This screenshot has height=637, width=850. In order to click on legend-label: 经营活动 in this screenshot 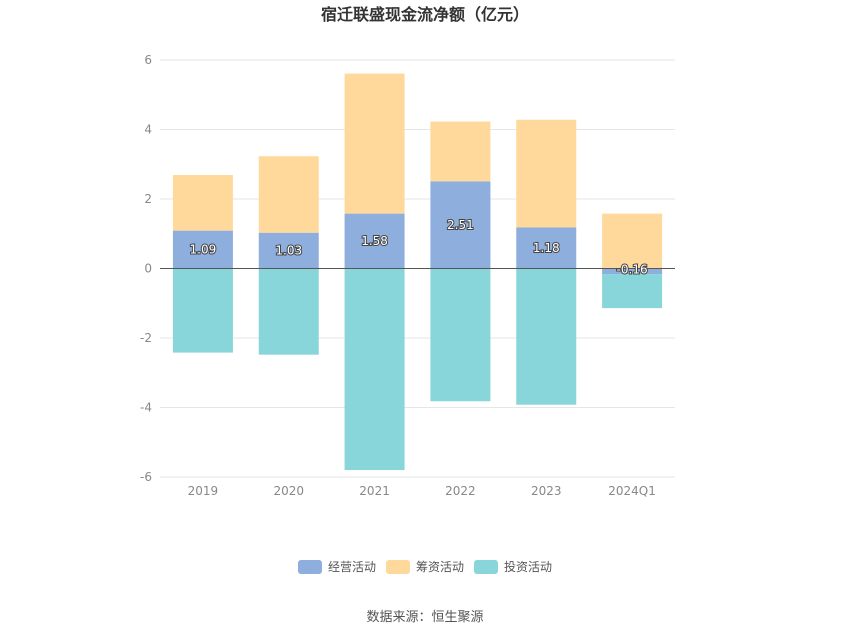, I will do `click(352, 567)`.